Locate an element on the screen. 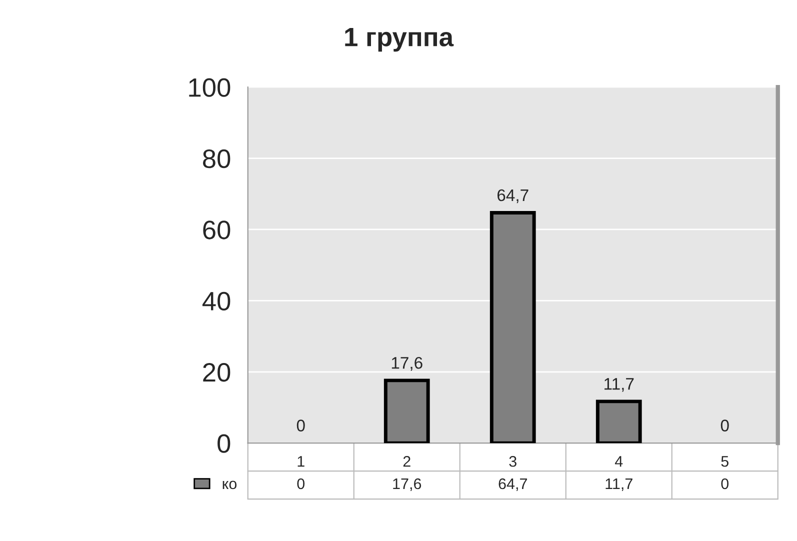 This screenshot has height=541, width=797. x-tick-label: 4 is located at coordinates (618, 461).